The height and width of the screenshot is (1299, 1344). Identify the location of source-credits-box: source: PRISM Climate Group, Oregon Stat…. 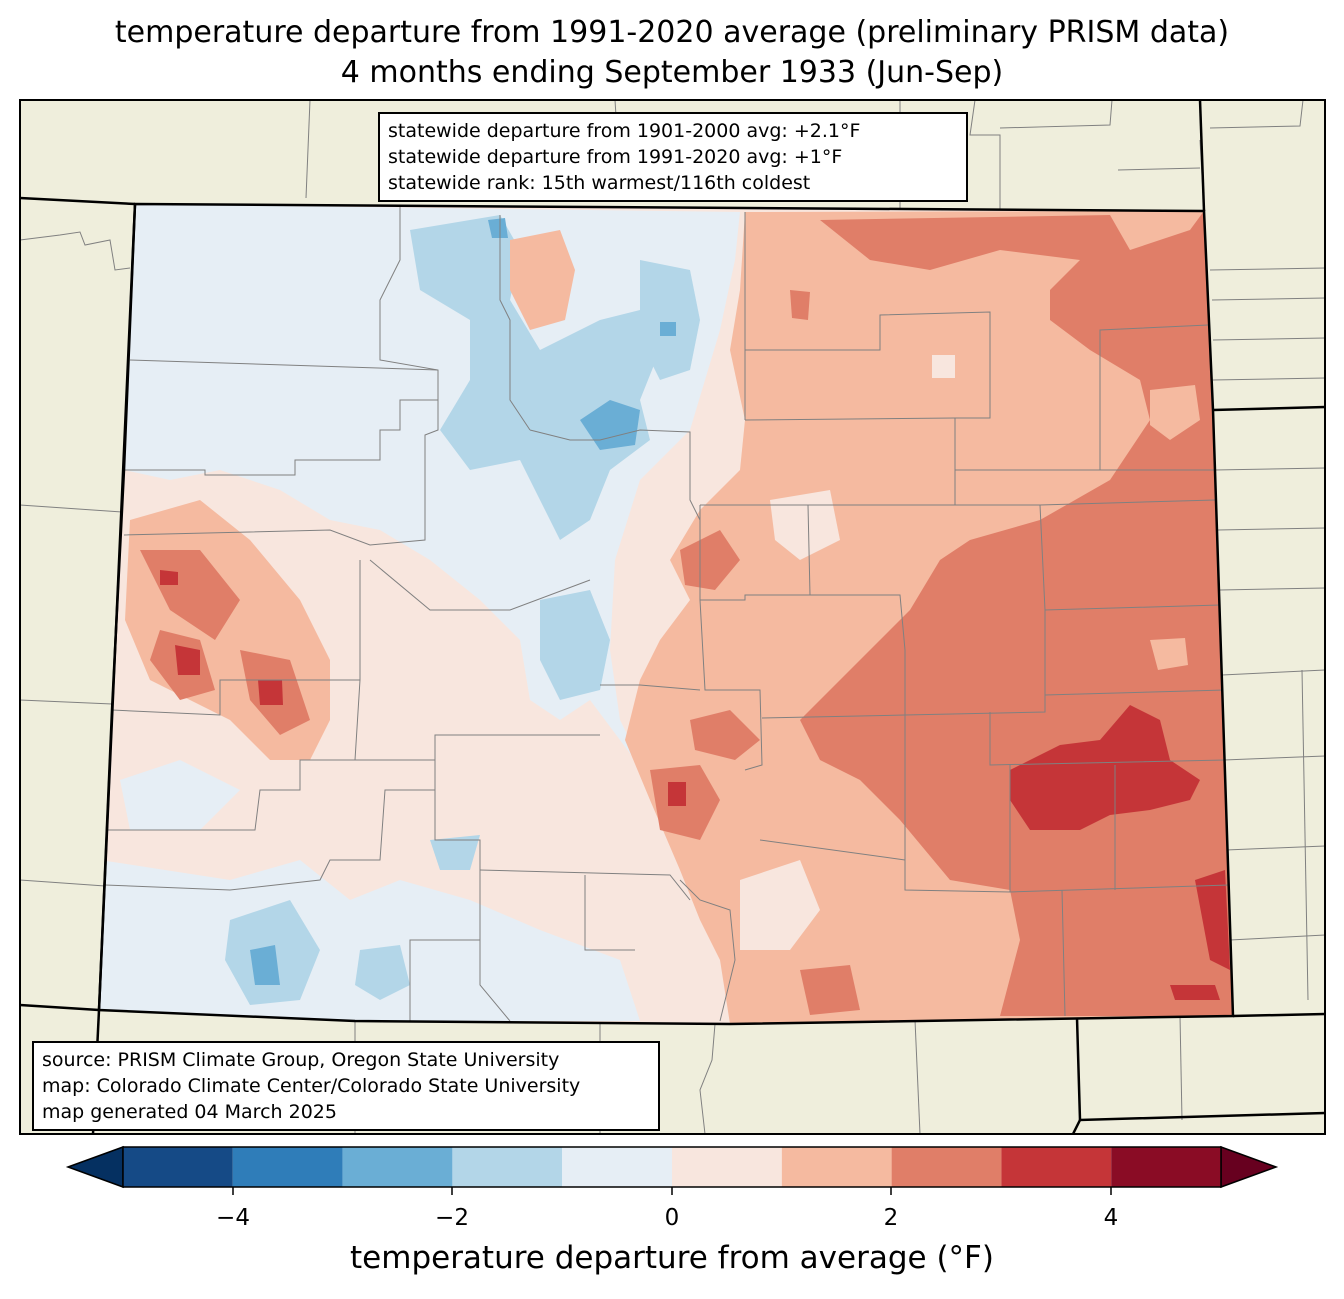
(346, 1086).